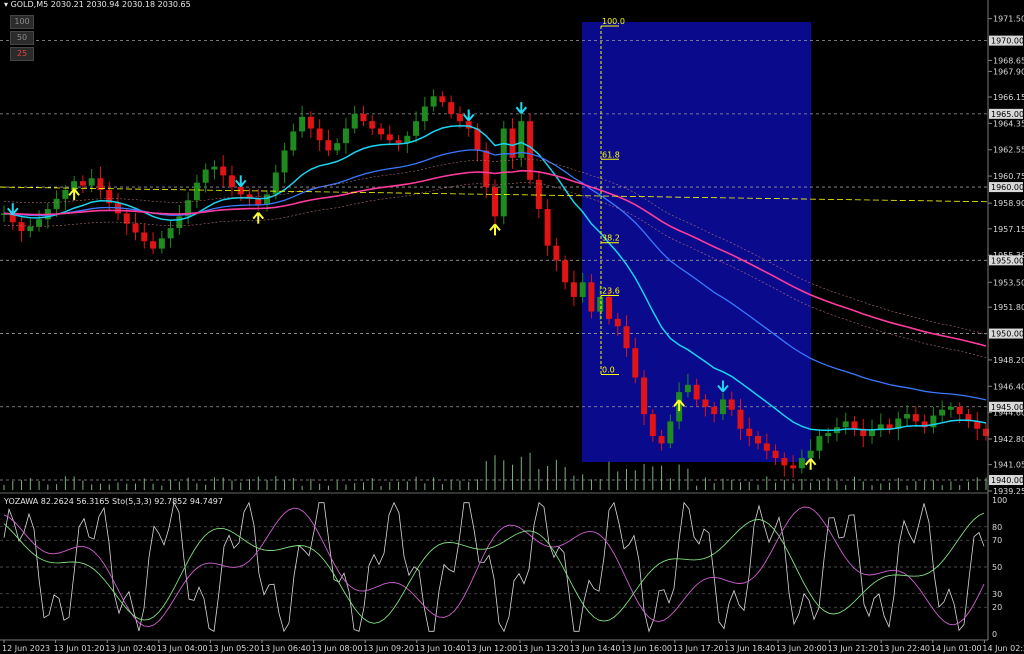  What do you see at coordinates (1008, 413) in the screenshot?
I see `price-tick-label: 1944.60` at bounding box center [1008, 413].